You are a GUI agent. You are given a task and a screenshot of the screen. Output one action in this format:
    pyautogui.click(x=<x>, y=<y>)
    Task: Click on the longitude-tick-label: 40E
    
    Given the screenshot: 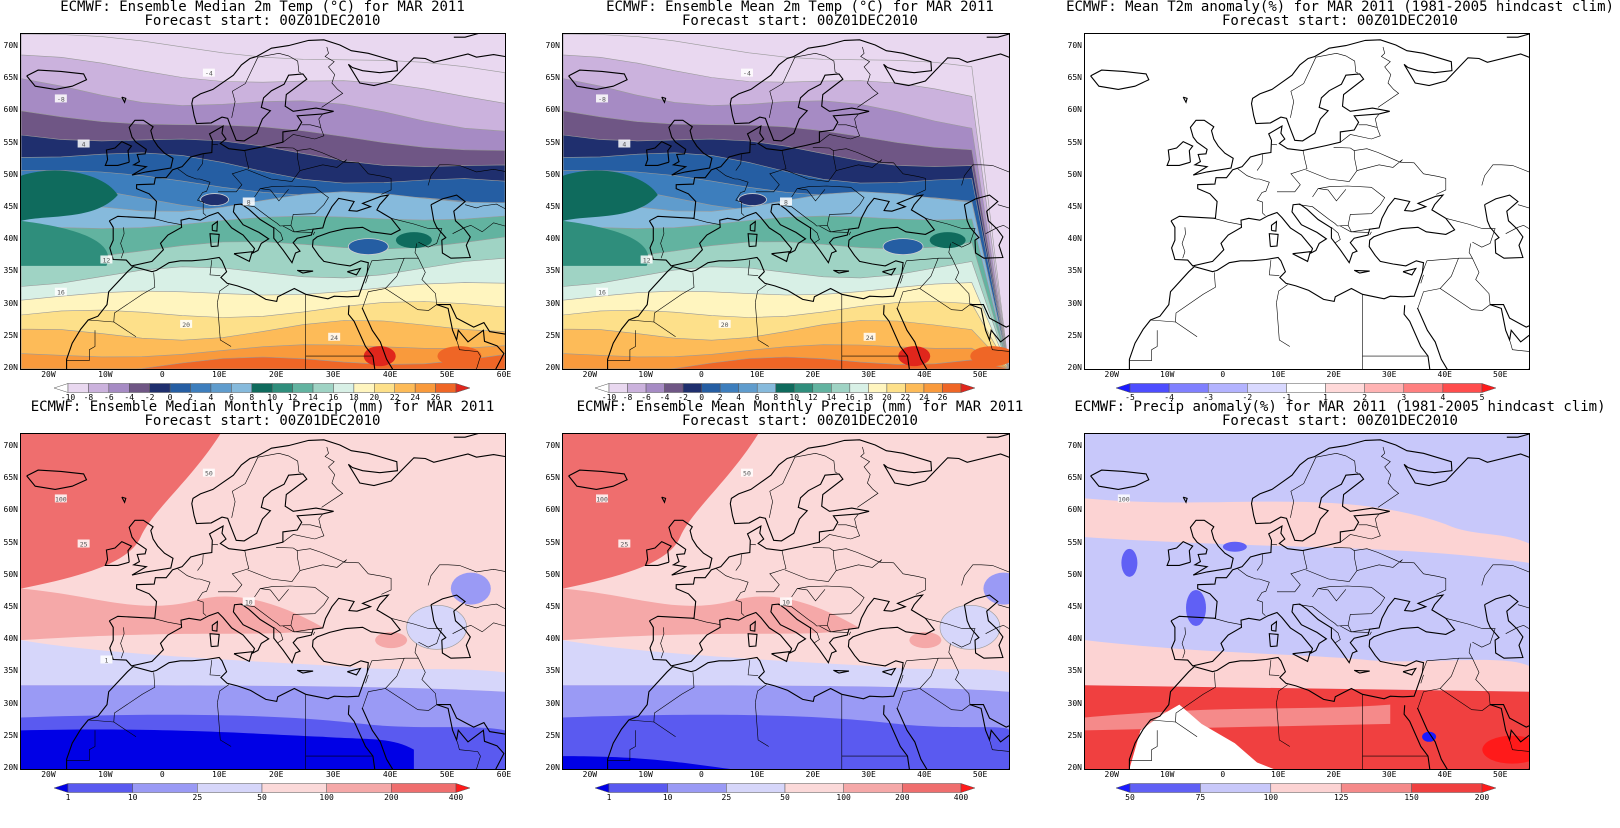 What is the action you would take?
    pyautogui.click(x=1444, y=774)
    